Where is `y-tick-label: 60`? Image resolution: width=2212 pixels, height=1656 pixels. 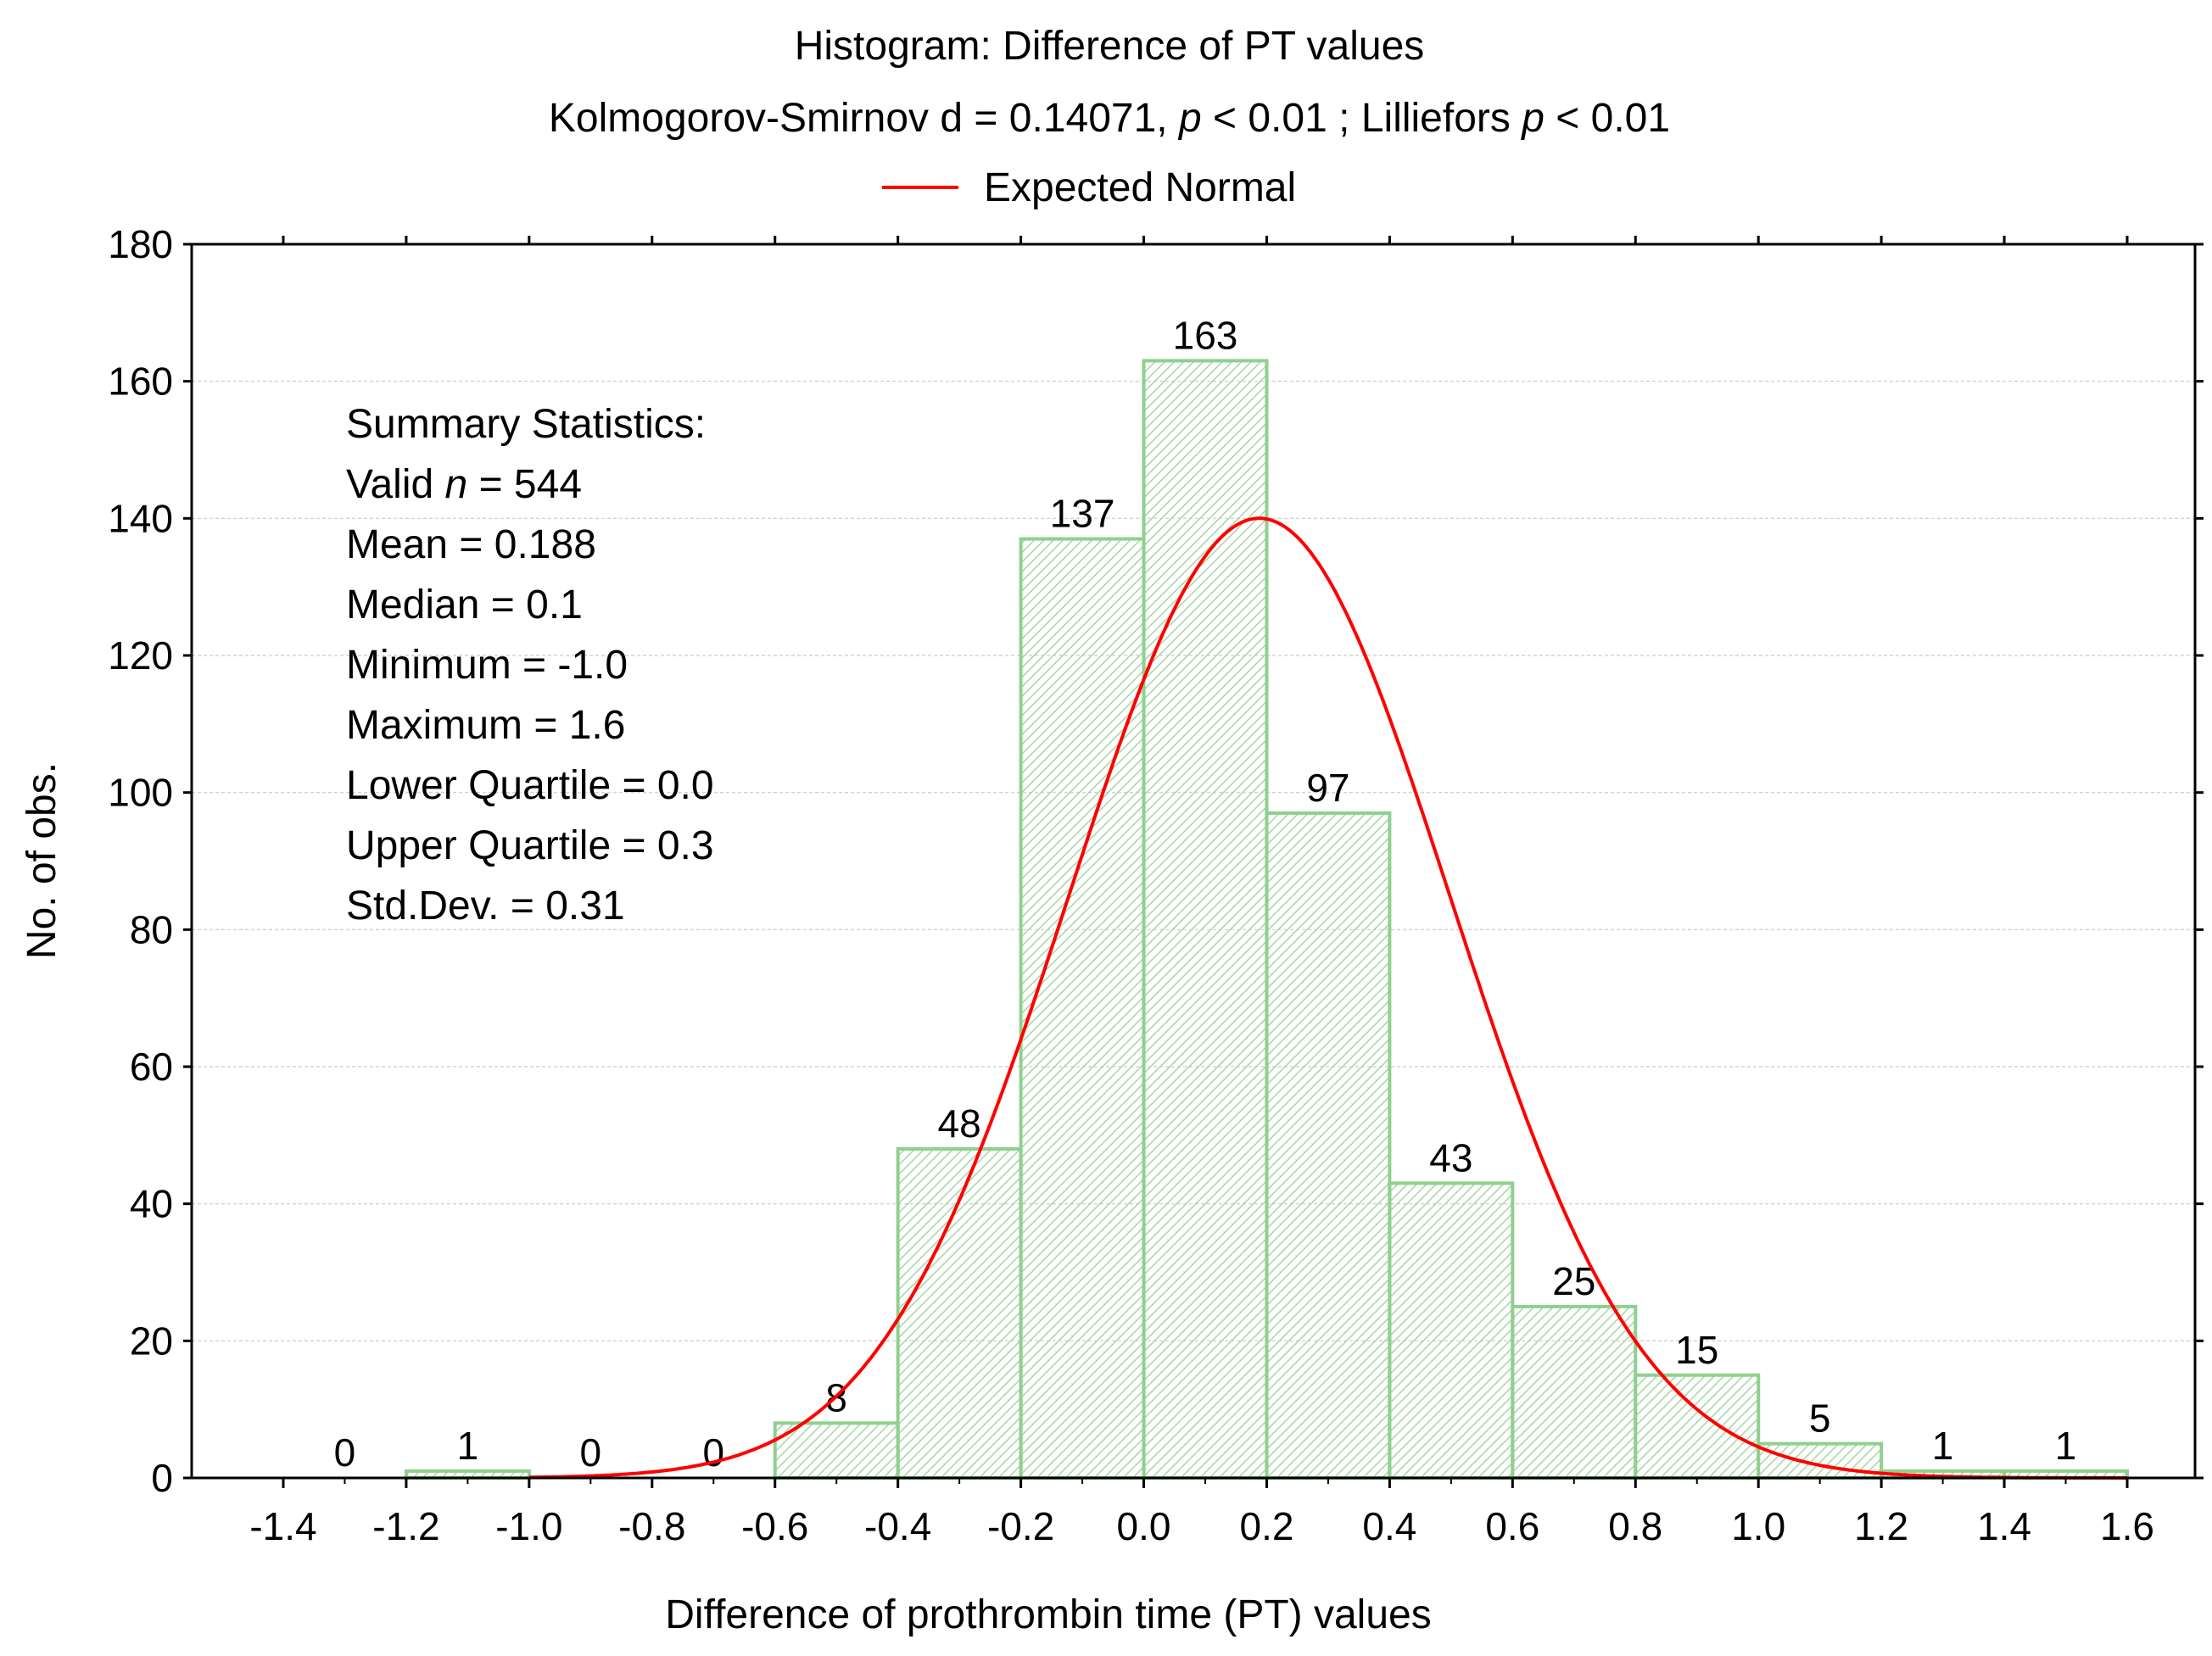
y-tick-label: 60 is located at coordinates (151, 1067).